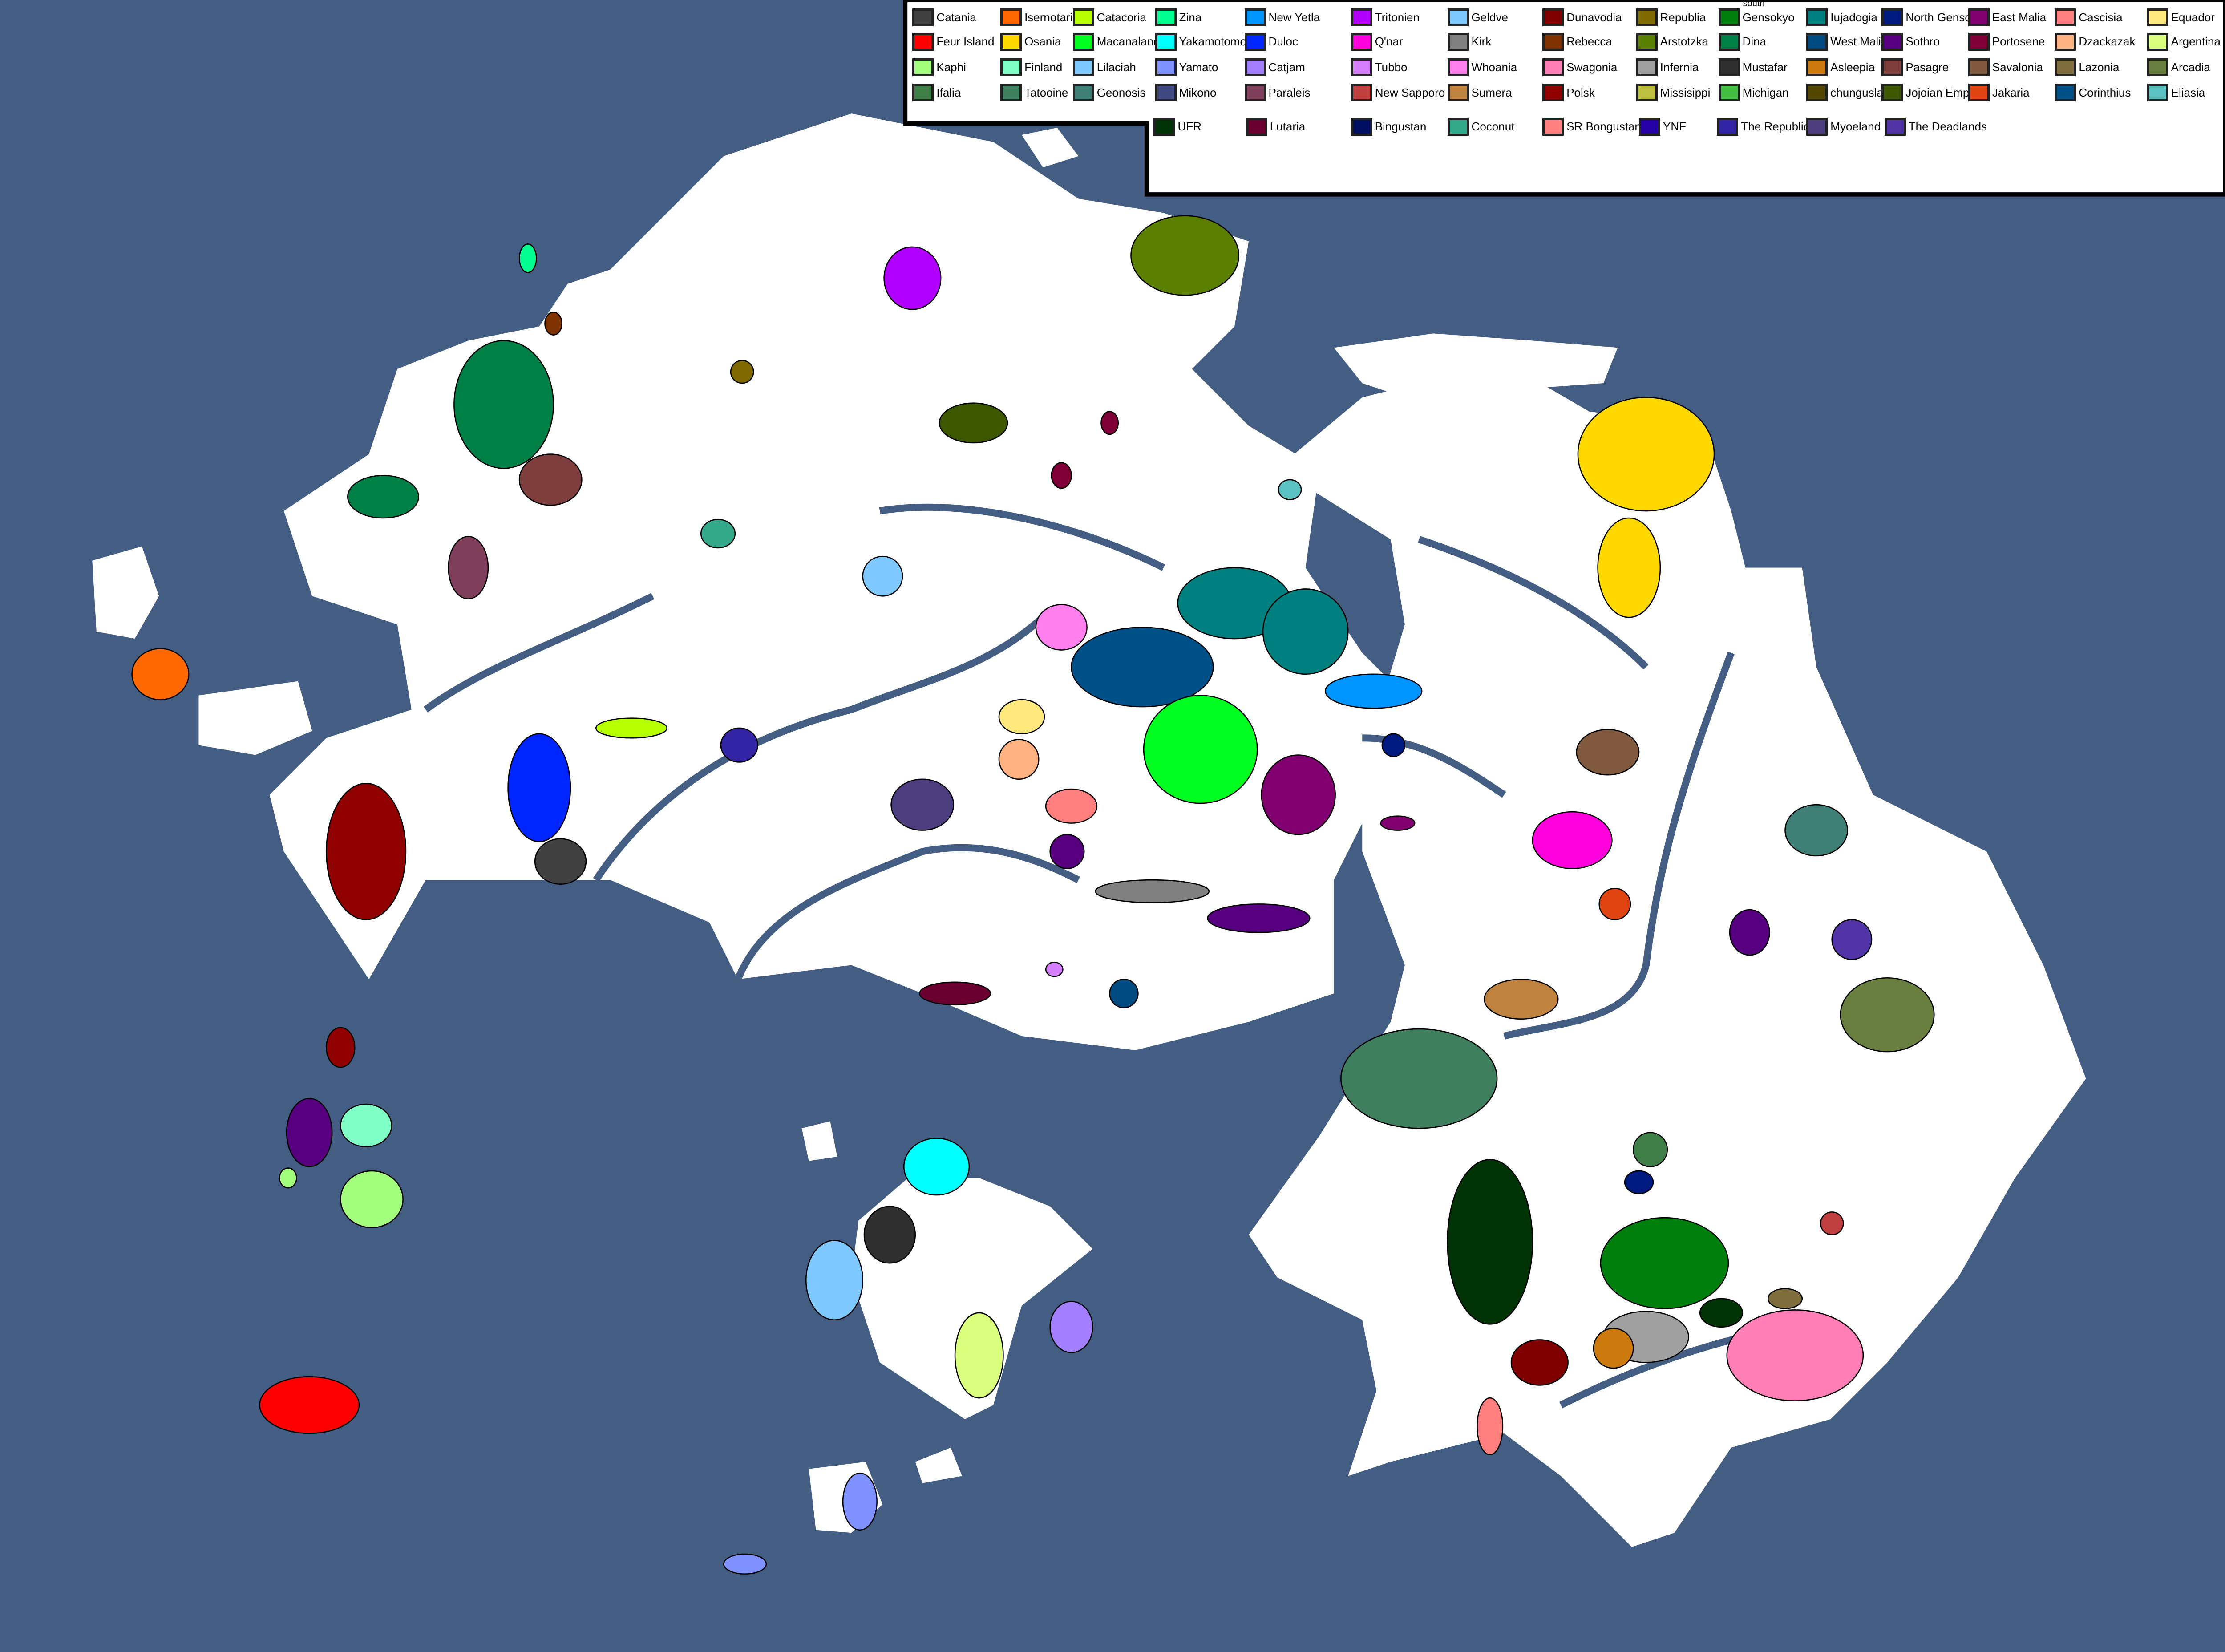  What do you see at coordinates (1109, 17) in the screenshot?
I see `legend-item: Catacoria` at bounding box center [1109, 17].